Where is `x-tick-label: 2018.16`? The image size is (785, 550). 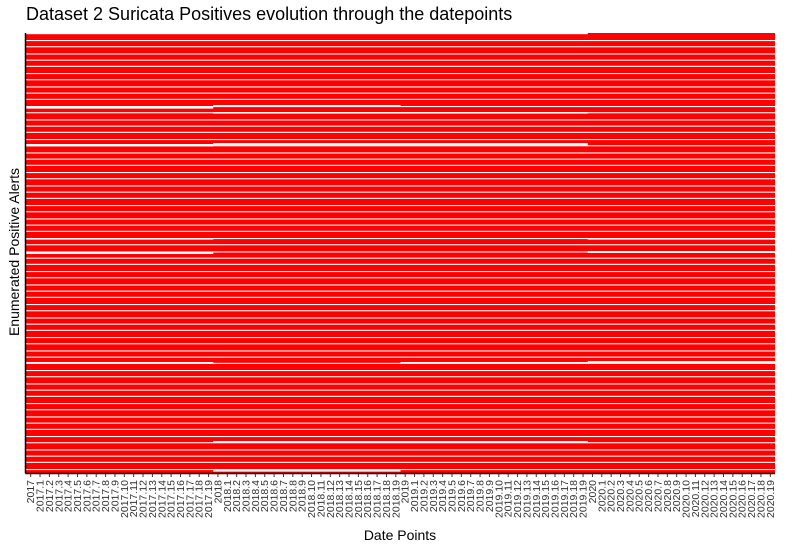
x-tick-label: 2018.16 is located at coordinates (368, 499).